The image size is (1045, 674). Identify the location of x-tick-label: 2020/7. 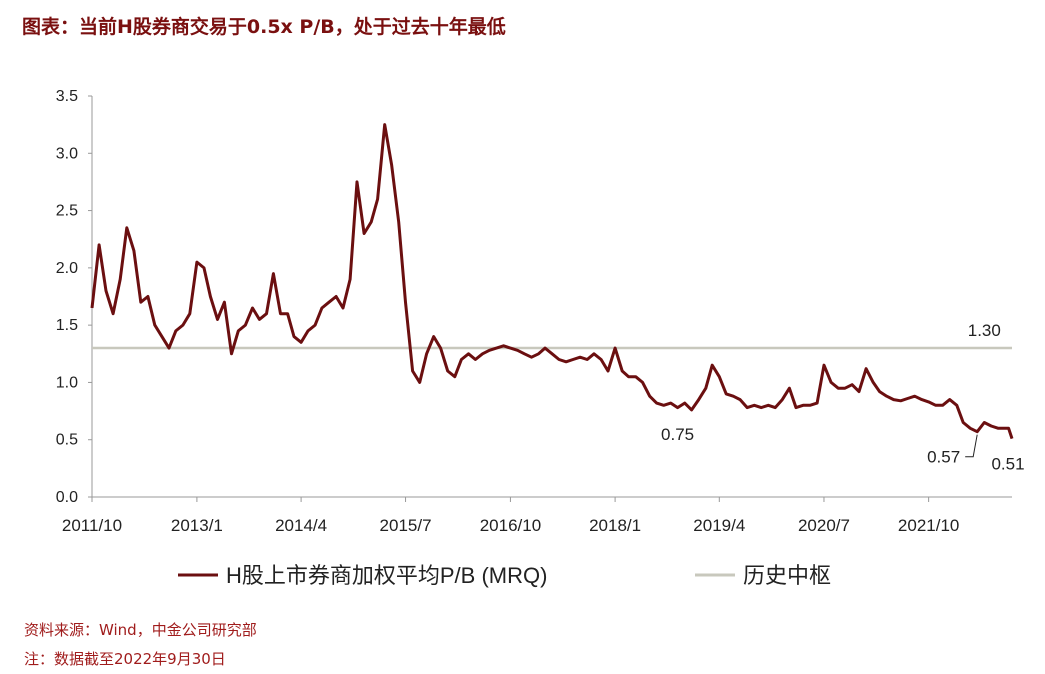
(824, 525).